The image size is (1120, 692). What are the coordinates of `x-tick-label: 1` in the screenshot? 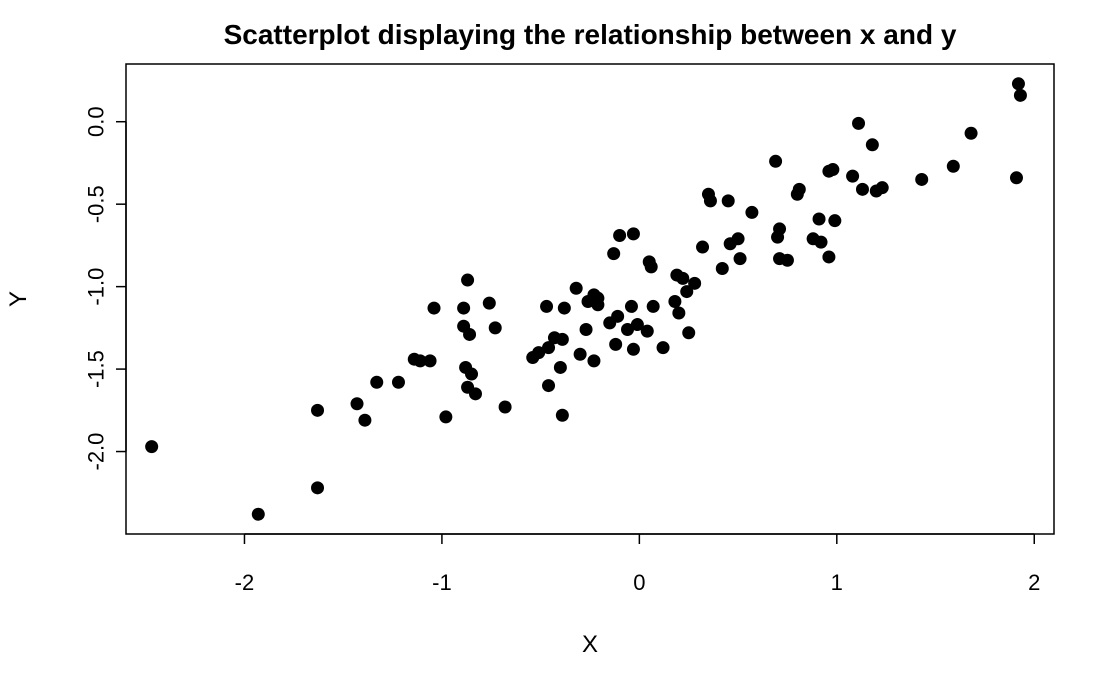 It's located at (837, 582).